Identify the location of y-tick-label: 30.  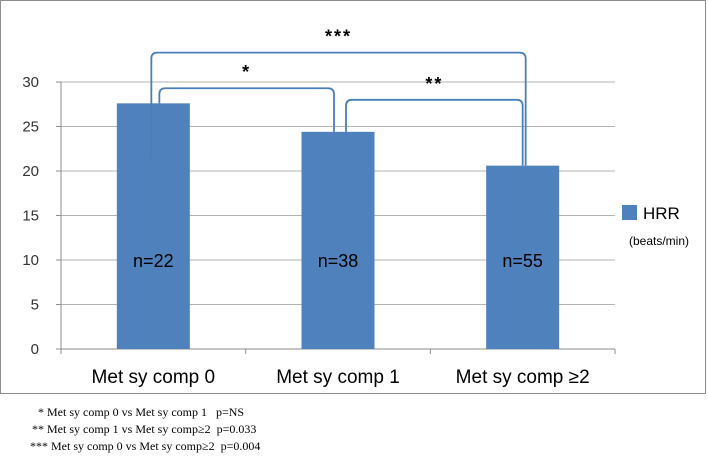
(30, 82).